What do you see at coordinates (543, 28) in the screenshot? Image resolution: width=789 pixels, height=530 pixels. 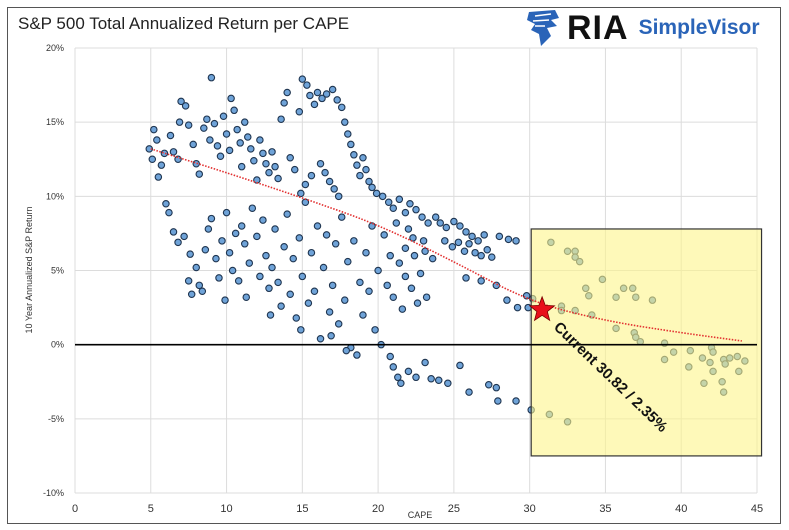 I see `eagle-logo-icon` at bounding box center [543, 28].